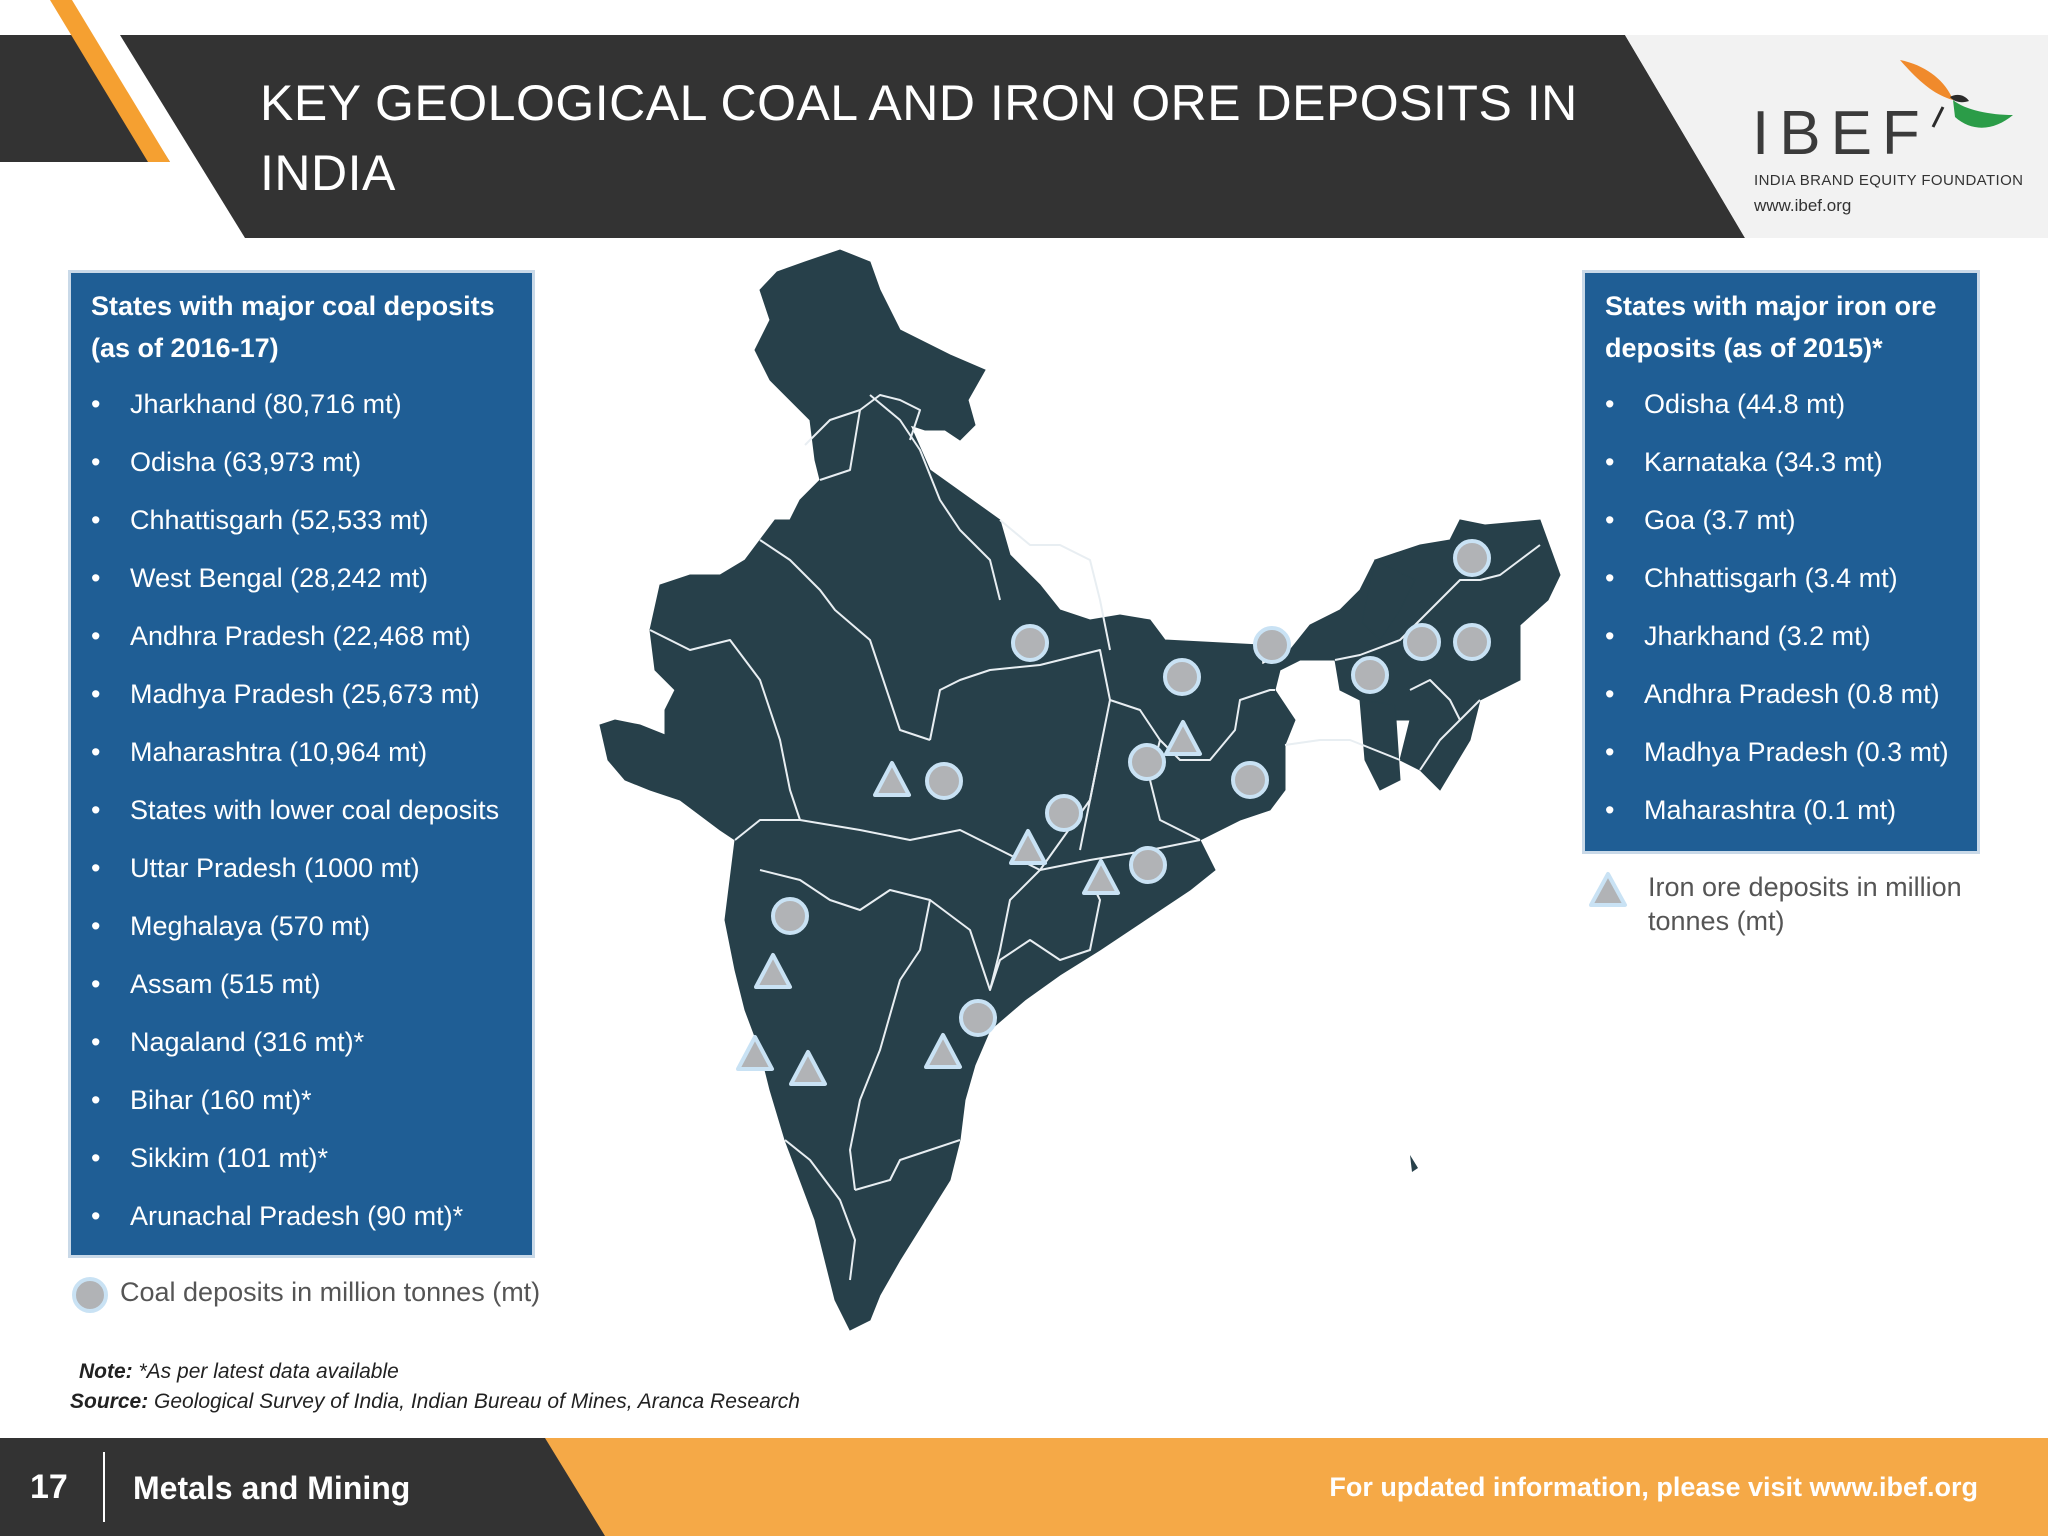 This screenshot has height=1536, width=2048. I want to click on logo-subtitle: INDIA BRAND EQUITY FOUNDATION, so click(1889, 180).